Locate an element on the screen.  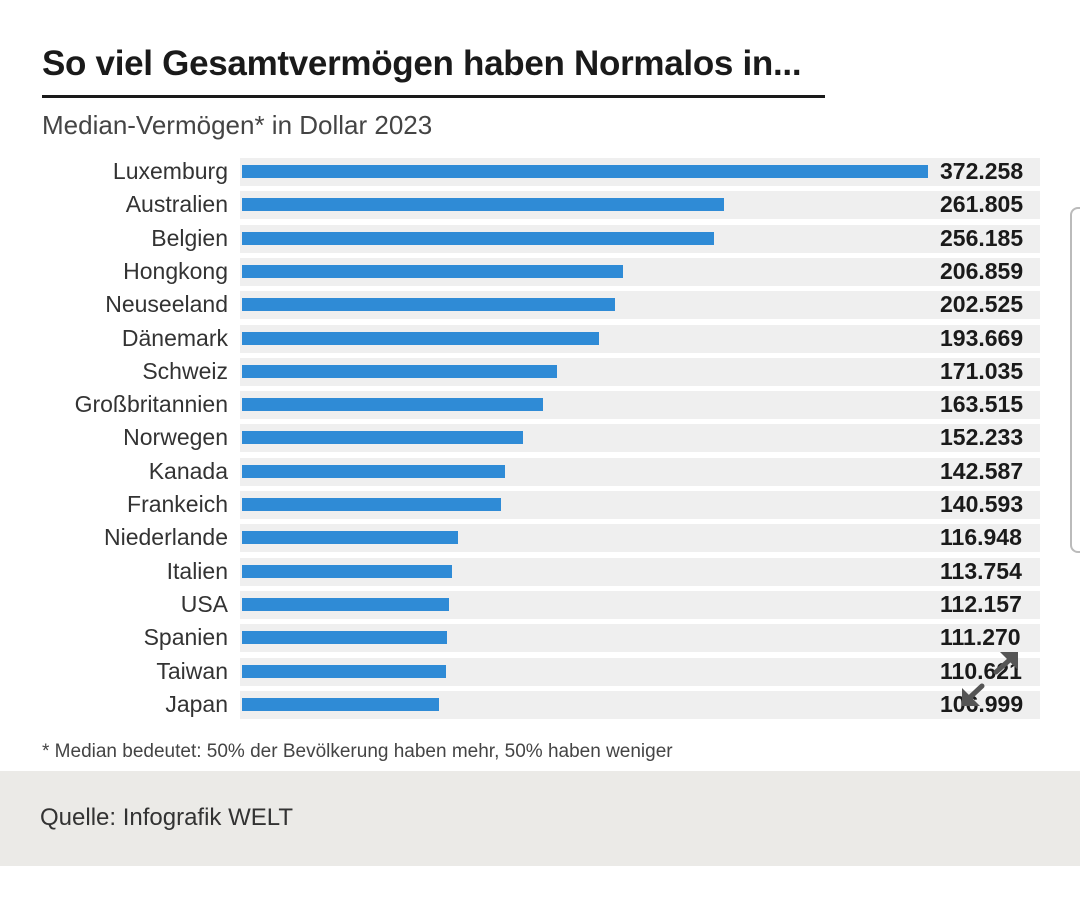
category-label: Großbritannien is located at coordinates (151, 404).